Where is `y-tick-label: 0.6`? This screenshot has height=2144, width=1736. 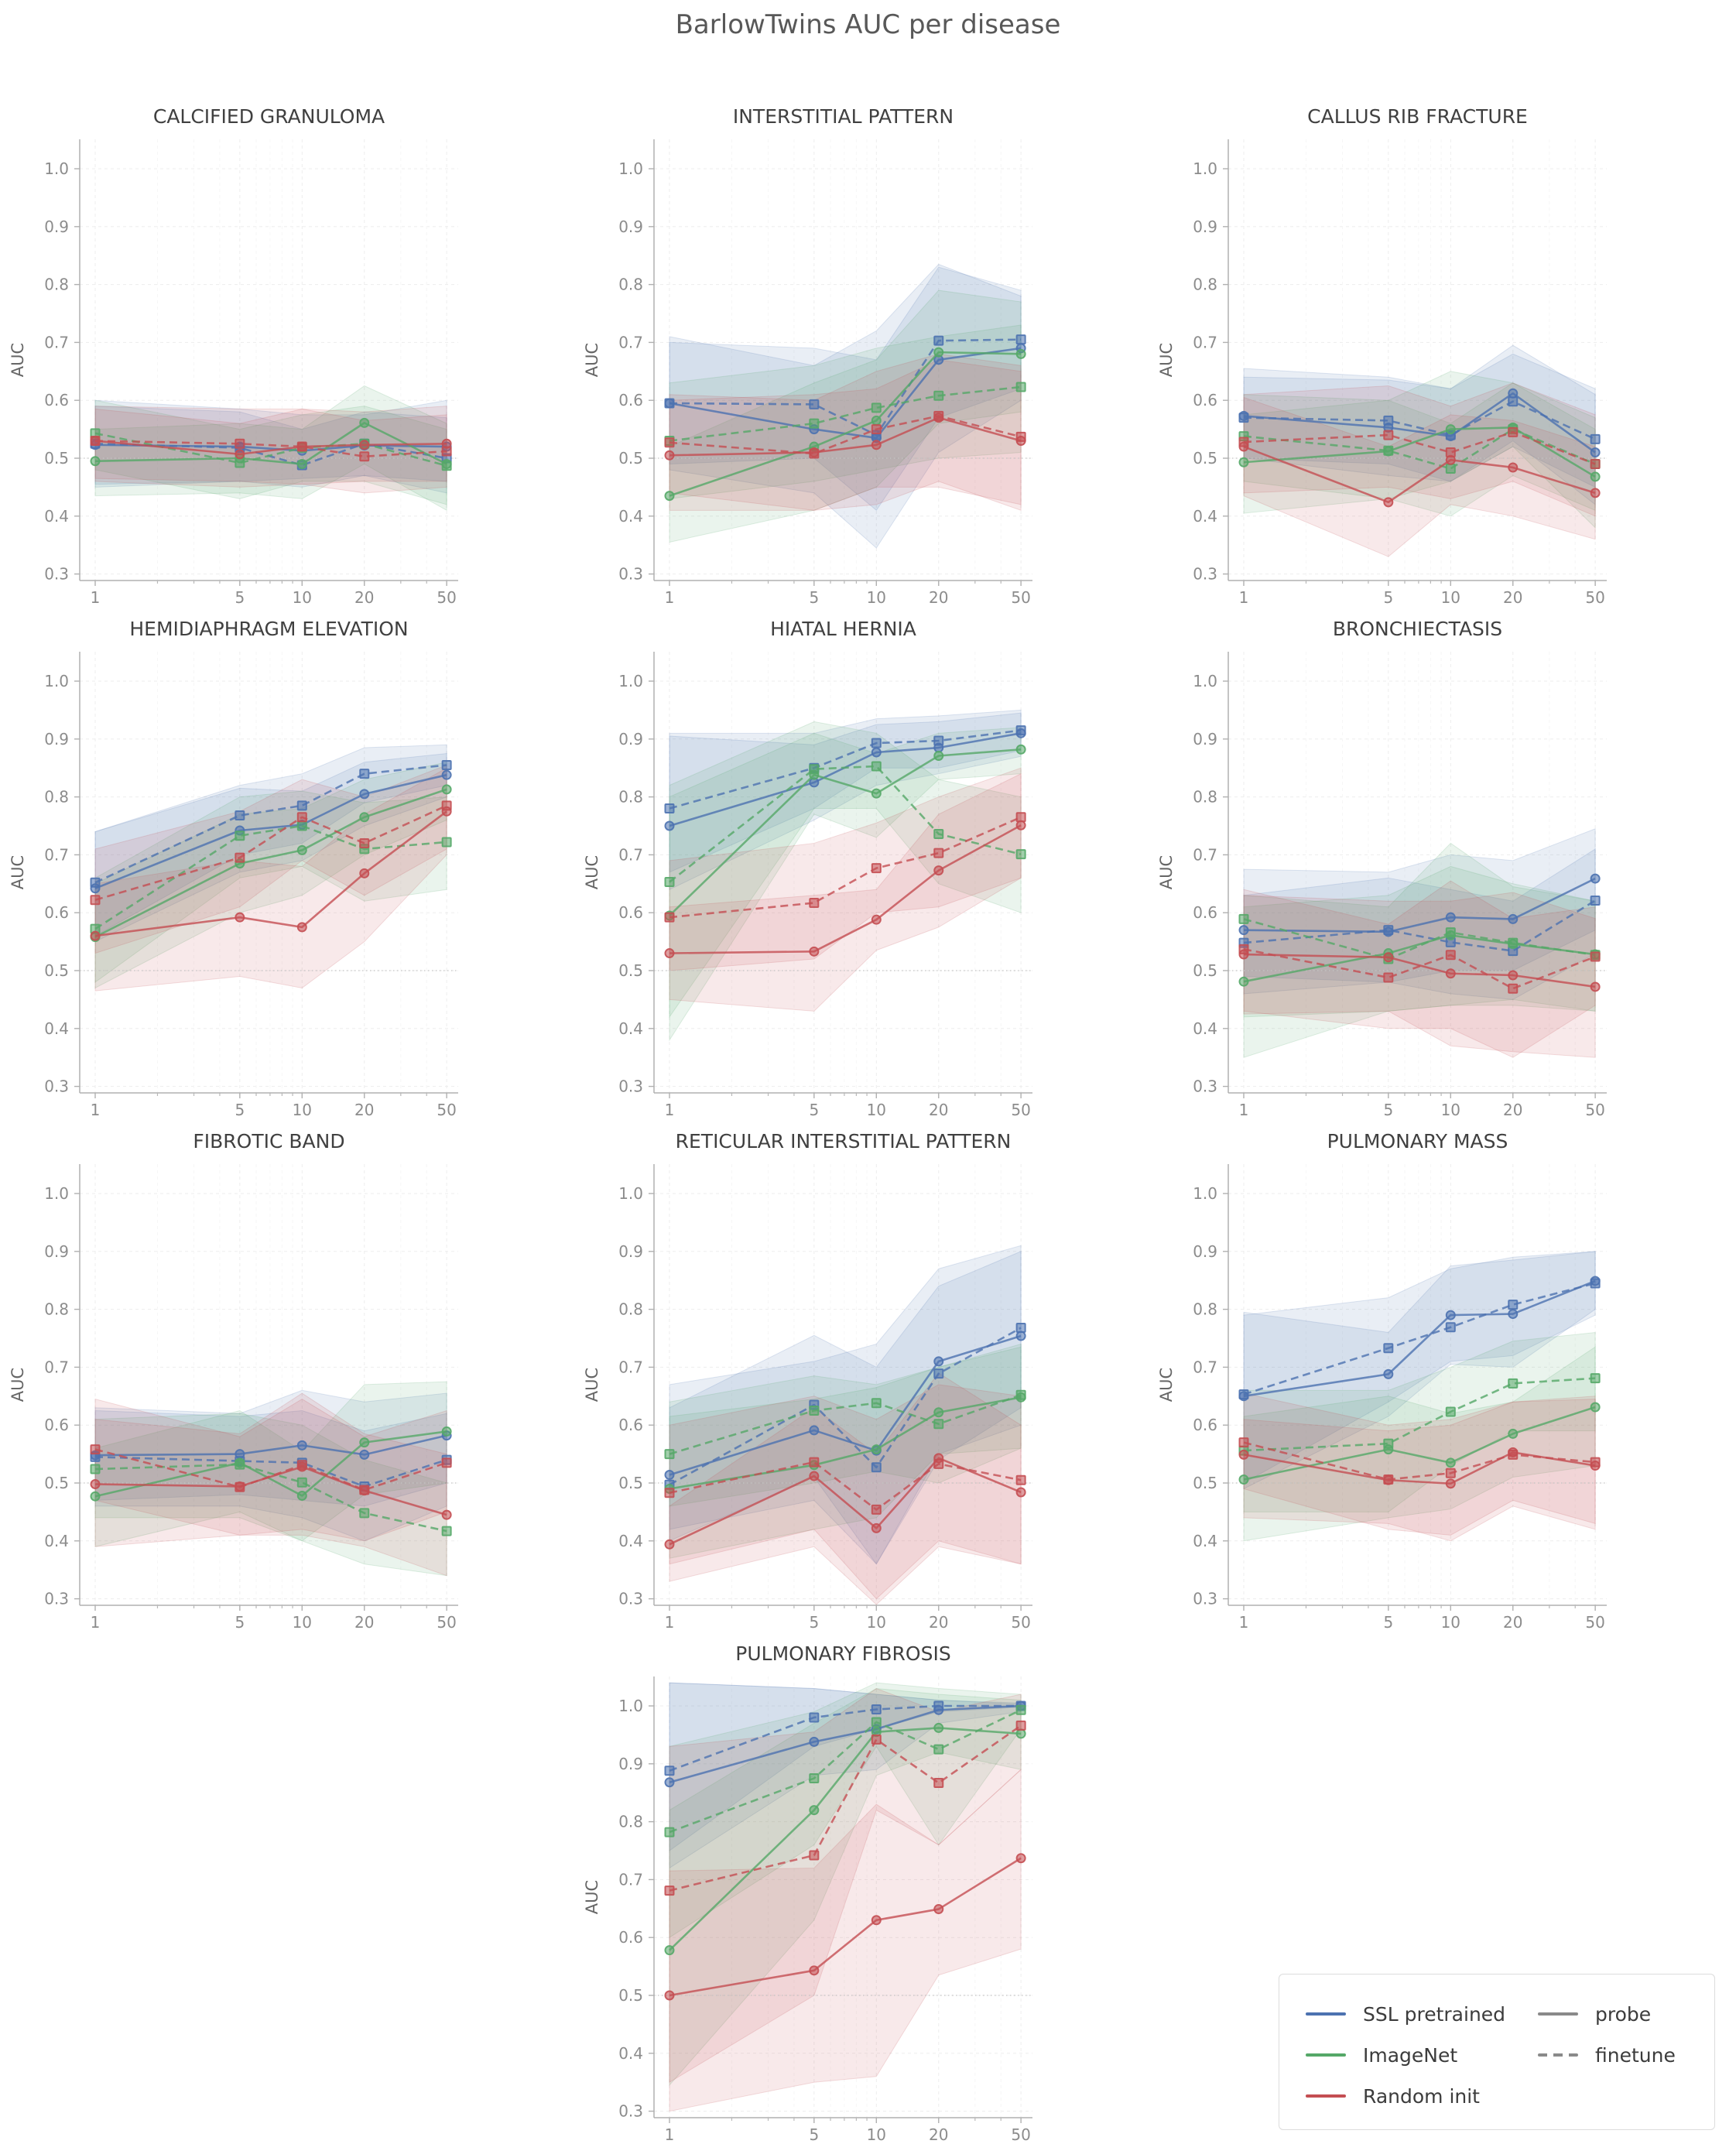
y-tick-label: 0.6 is located at coordinates (630, 1425).